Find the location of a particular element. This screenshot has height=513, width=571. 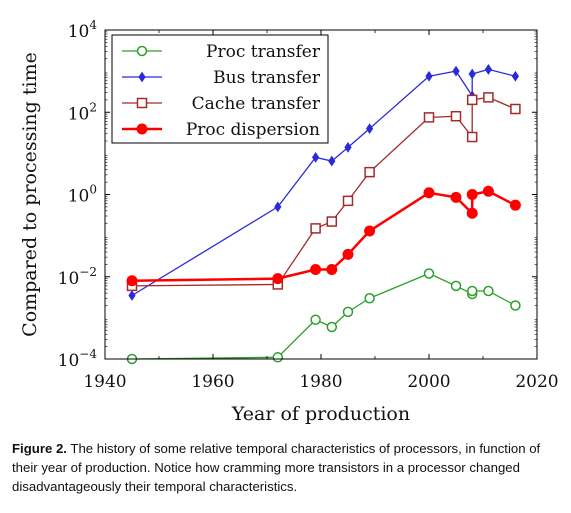

y-tick-label: 10⁻⁴ is located at coordinates (78, 359).